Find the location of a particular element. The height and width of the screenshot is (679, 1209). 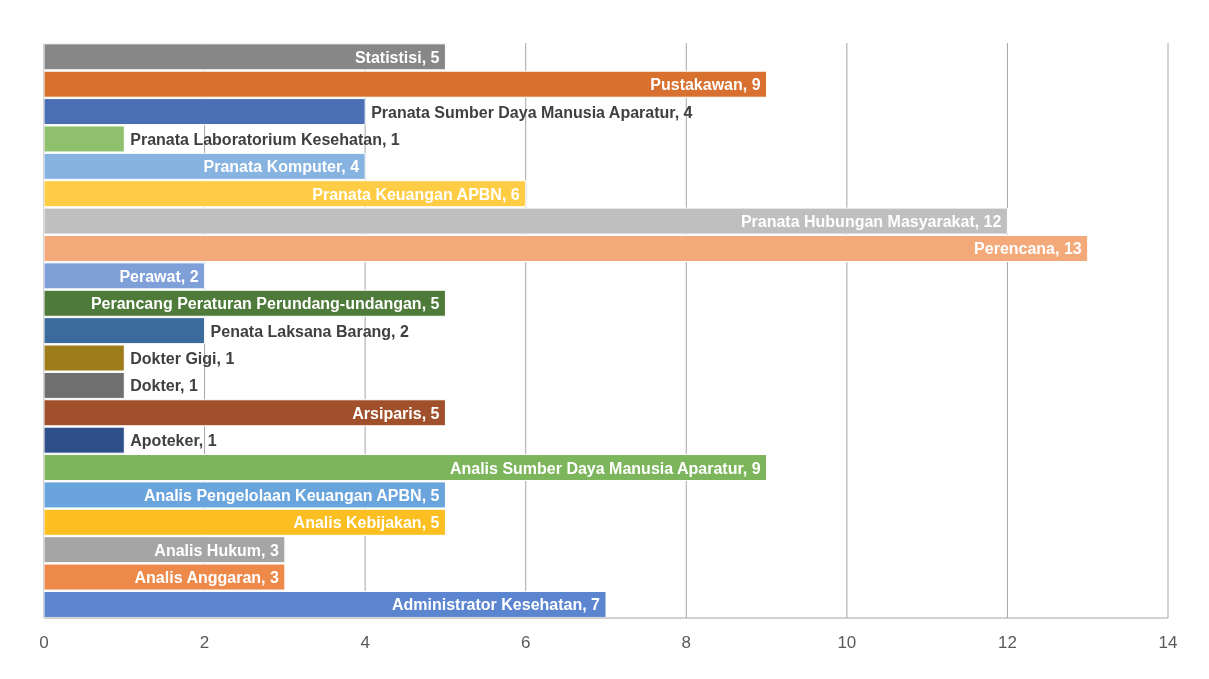

data-label: Analis Anggaran, 3 is located at coordinates (206, 578).